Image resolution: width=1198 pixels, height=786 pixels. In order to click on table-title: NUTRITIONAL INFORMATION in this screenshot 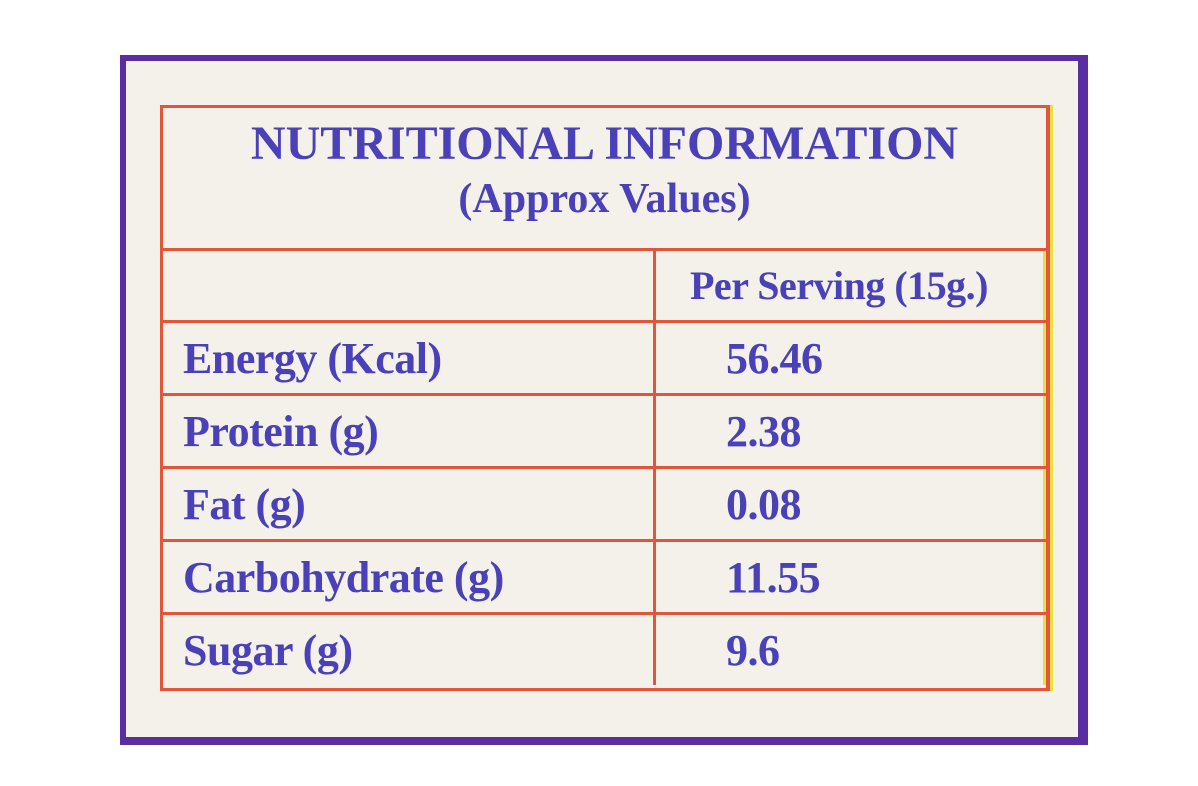, I will do `click(604, 143)`.